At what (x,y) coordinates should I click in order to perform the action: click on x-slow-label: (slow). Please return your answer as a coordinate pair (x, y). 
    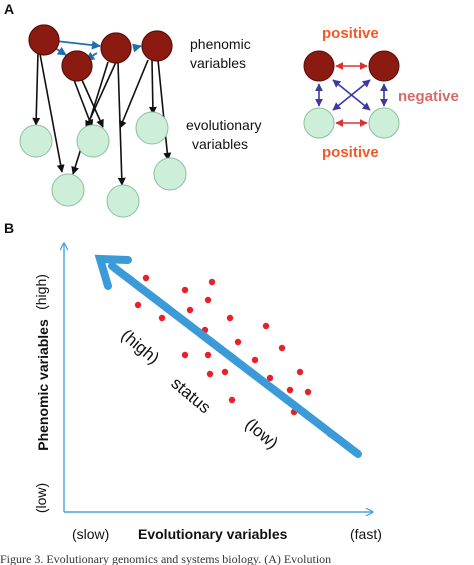
    Looking at the image, I should click on (90, 534).